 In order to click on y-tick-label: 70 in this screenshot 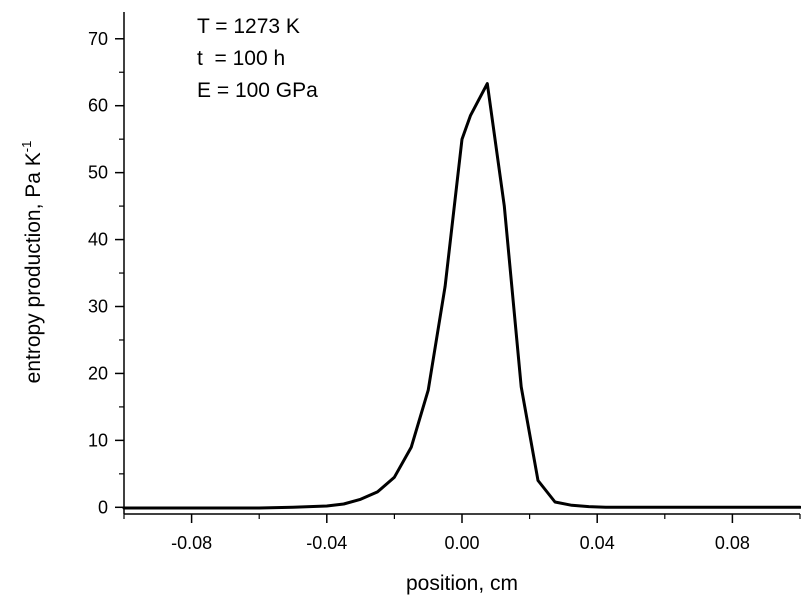, I will do `click(98, 39)`.